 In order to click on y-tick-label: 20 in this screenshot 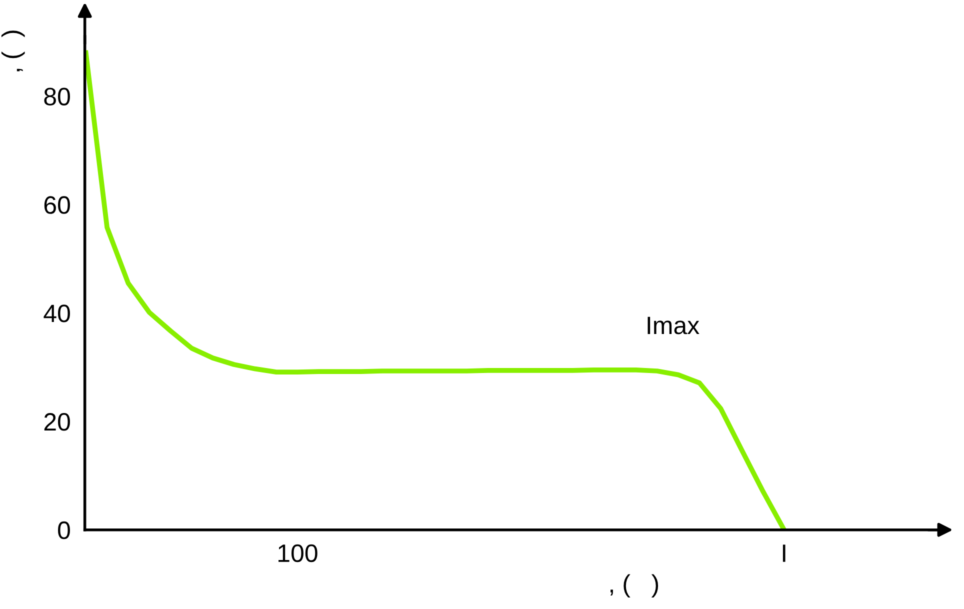, I will do `click(57, 422)`.